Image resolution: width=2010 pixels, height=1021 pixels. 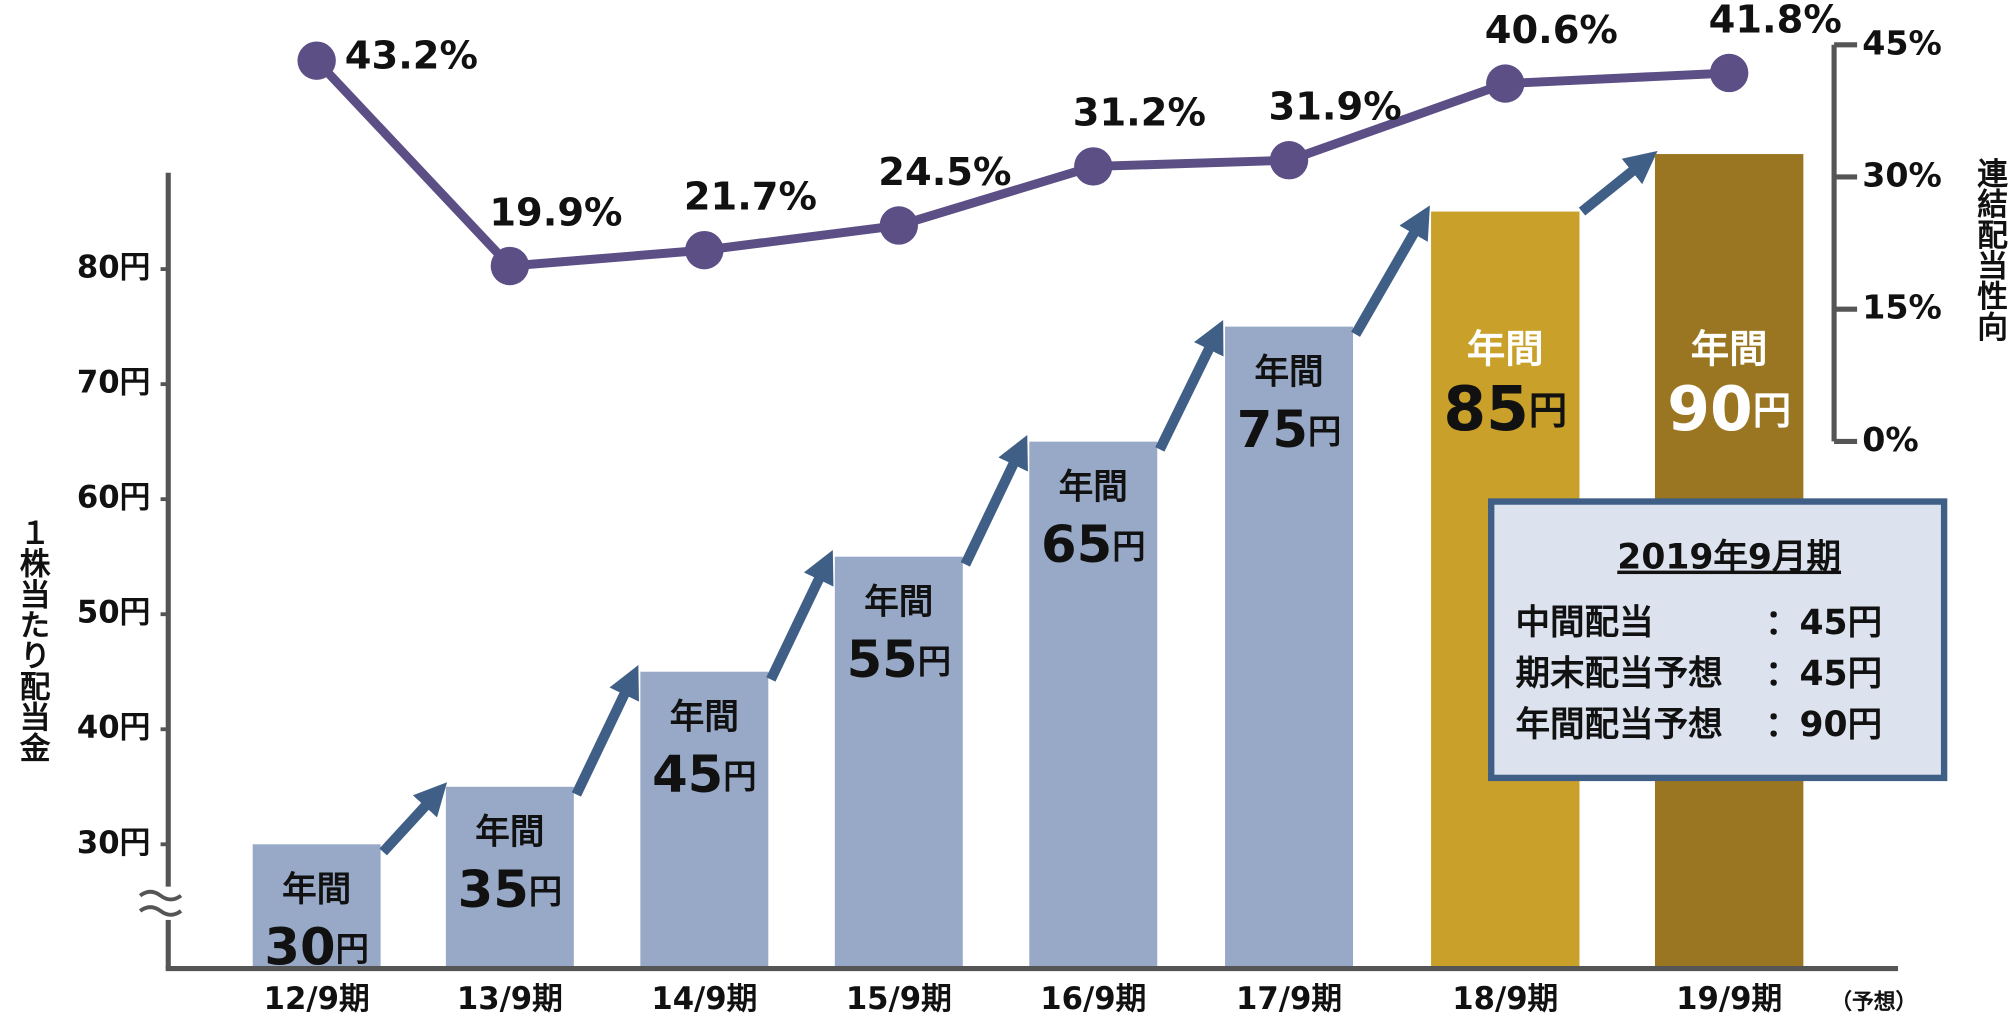 What do you see at coordinates (1823, 725) in the screenshot?
I see `info-row-value: ：90円` at bounding box center [1823, 725].